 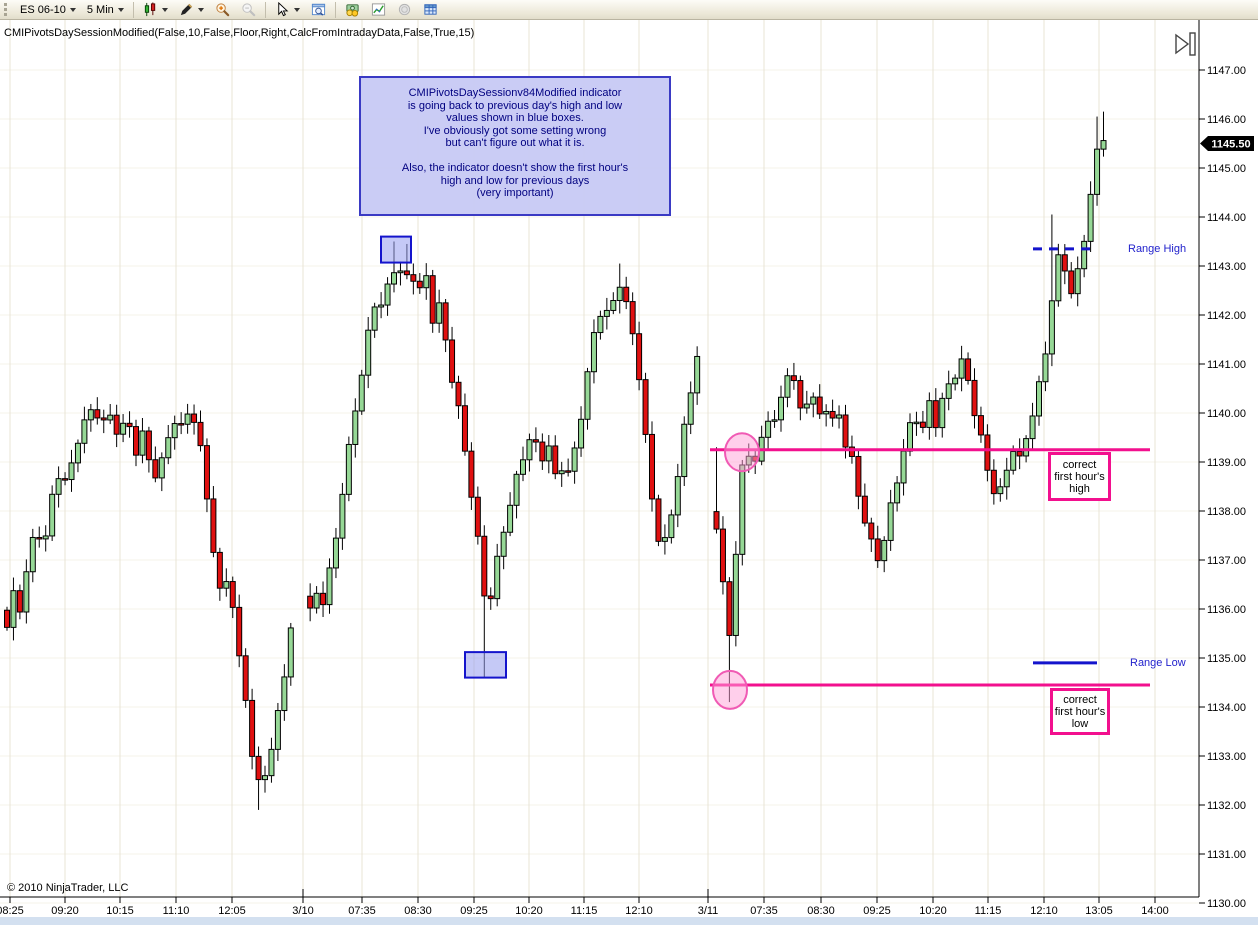 I want to click on annotation-line, so click(x=515, y=156).